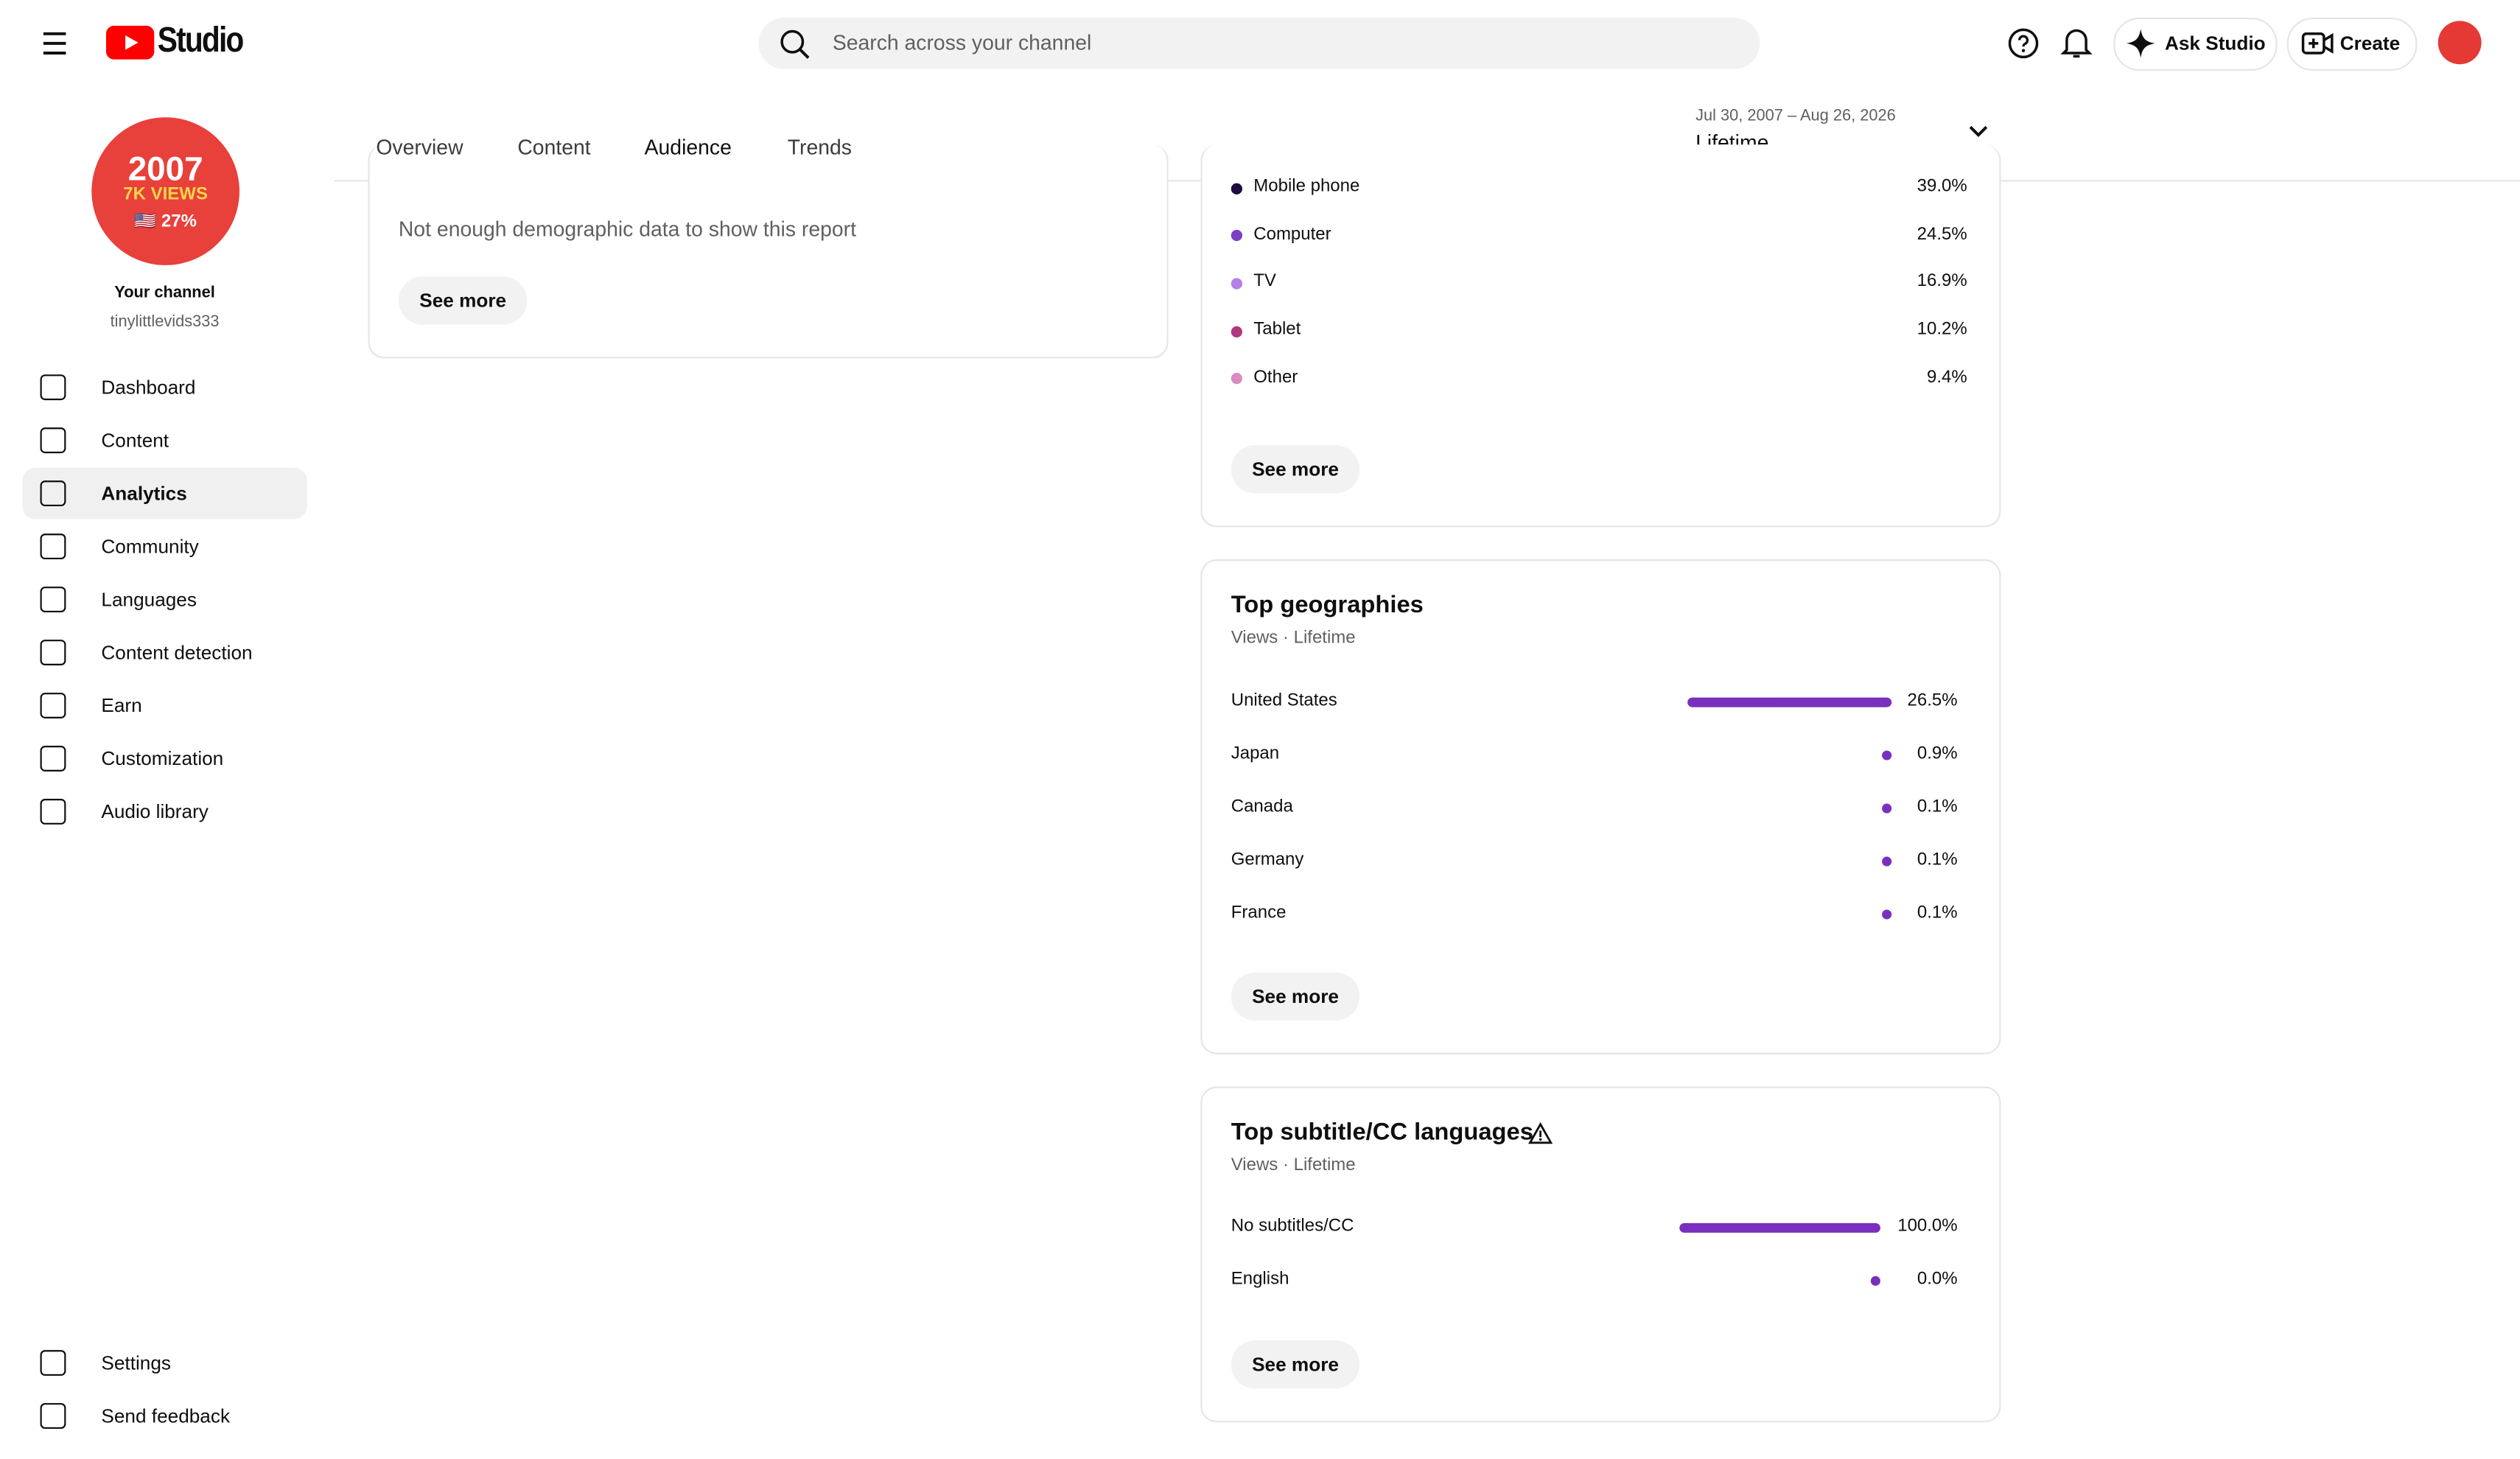 The height and width of the screenshot is (1459, 2520). I want to click on row-name: United States, so click(1284, 700).